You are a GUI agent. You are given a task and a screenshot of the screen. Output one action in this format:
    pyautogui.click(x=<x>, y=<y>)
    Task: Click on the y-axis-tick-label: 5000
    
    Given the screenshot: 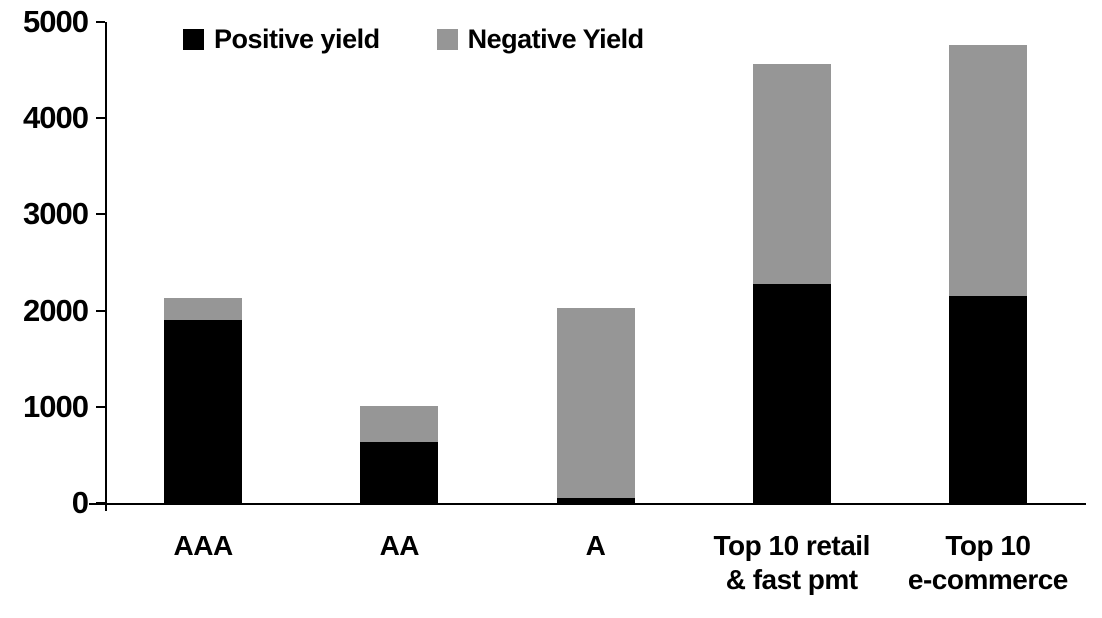 What is the action you would take?
    pyautogui.click(x=56, y=21)
    